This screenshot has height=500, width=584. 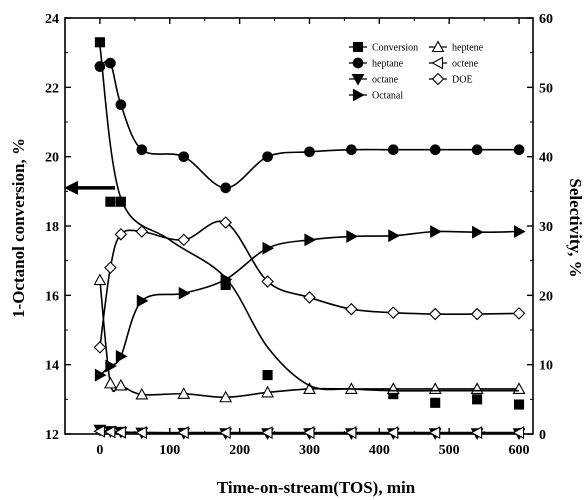 What do you see at coordinates (546, 19) in the screenshot?
I see `y-right-tick-label: 60` at bounding box center [546, 19].